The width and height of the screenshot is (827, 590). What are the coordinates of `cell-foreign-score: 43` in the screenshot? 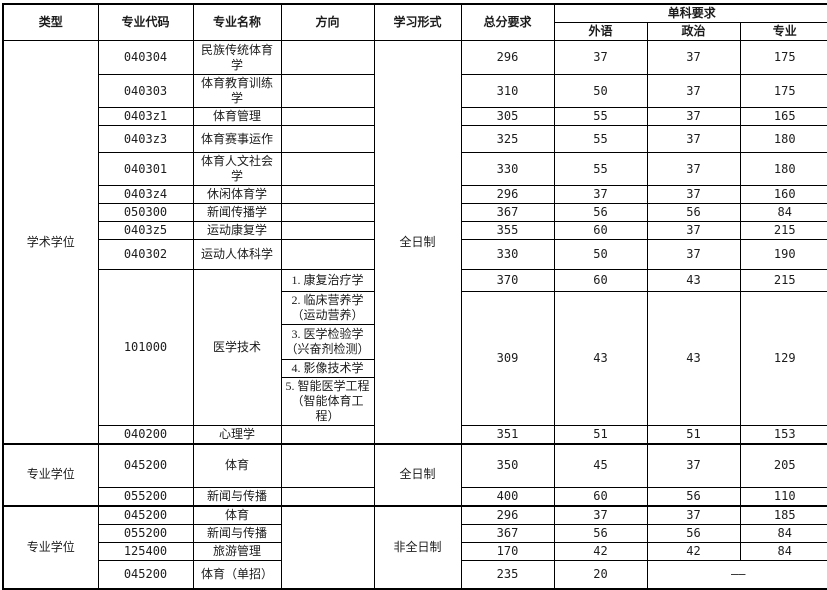 It's located at (600, 358).